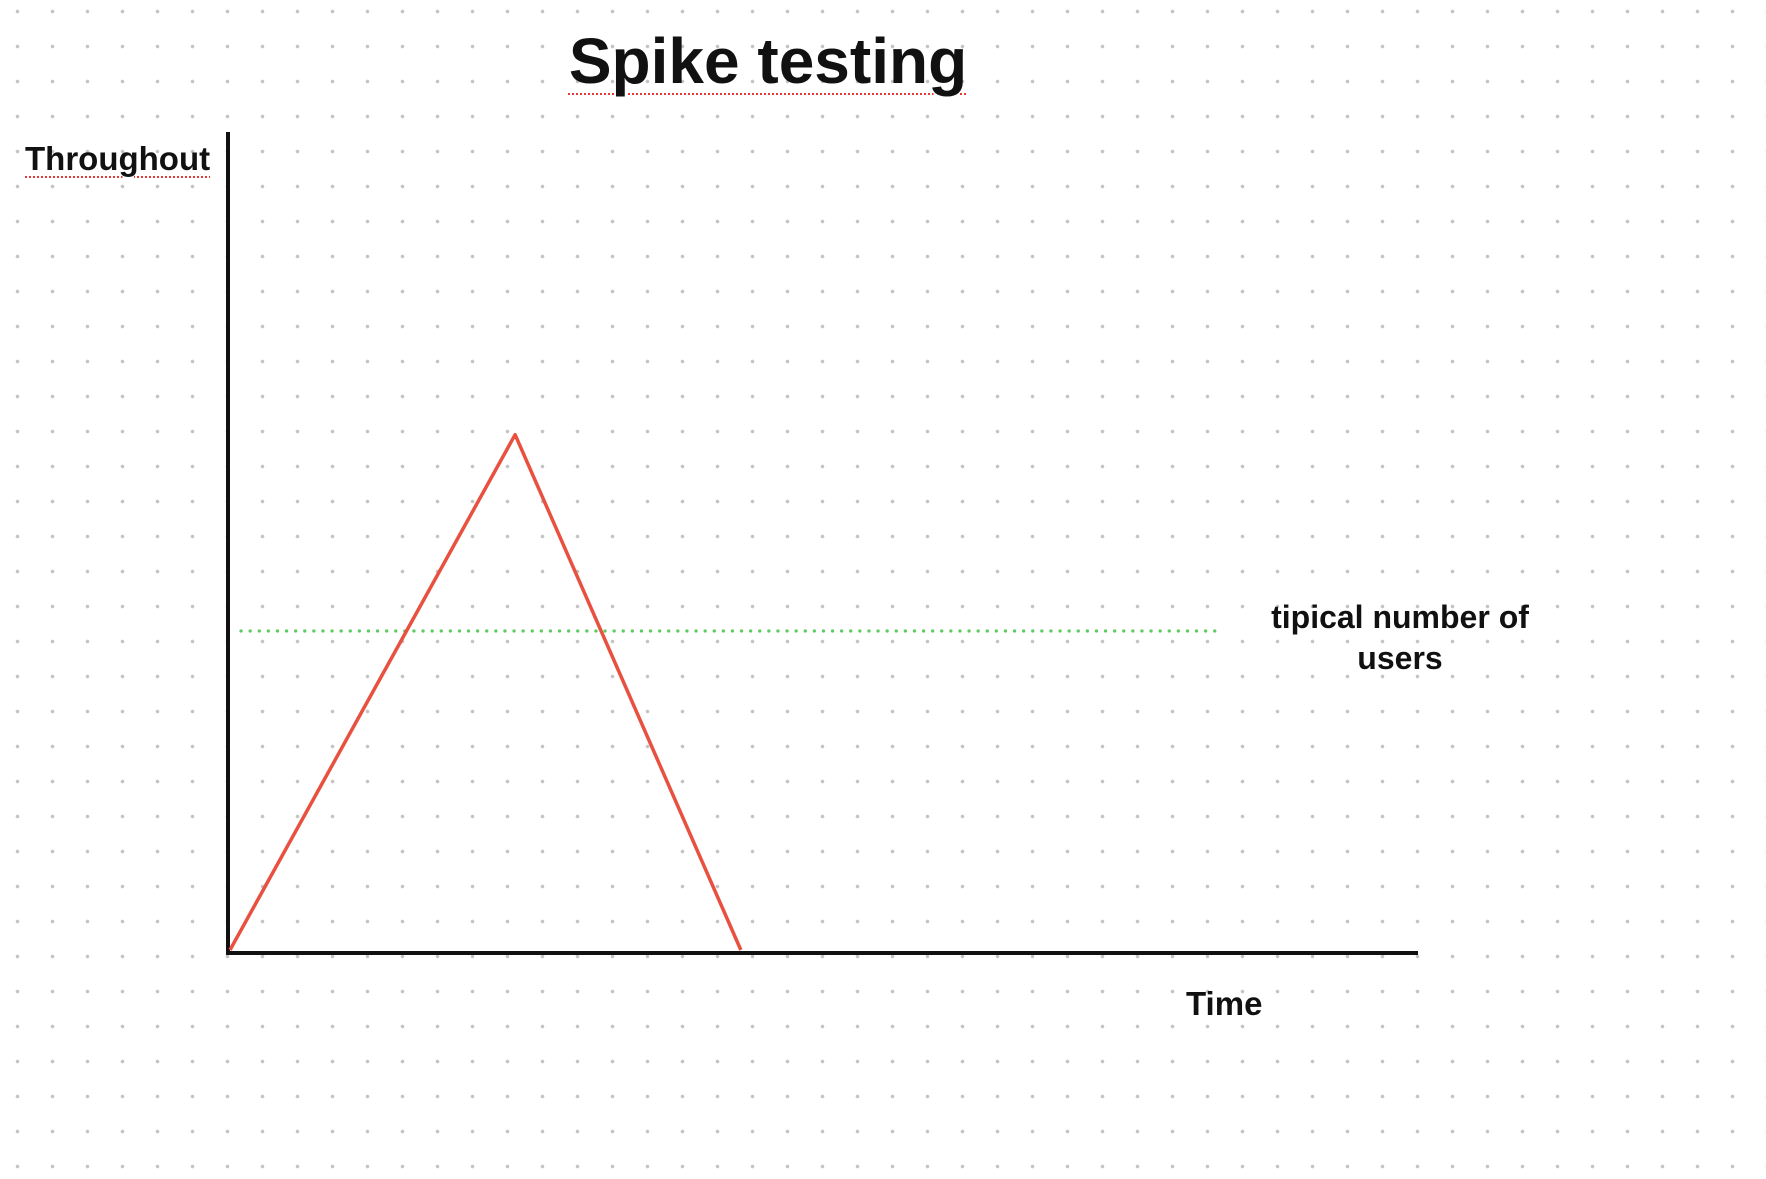  Describe the element at coordinates (1224, 1003) in the screenshot. I see `x-axis-label: Time` at that location.